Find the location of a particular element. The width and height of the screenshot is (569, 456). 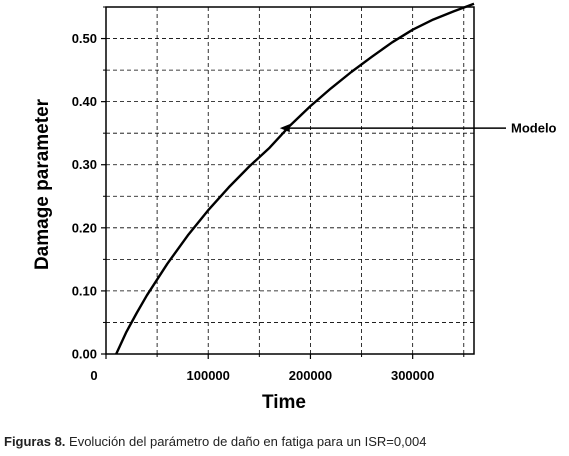

y-tick-label: 0.50 is located at coordinates (84, 38).